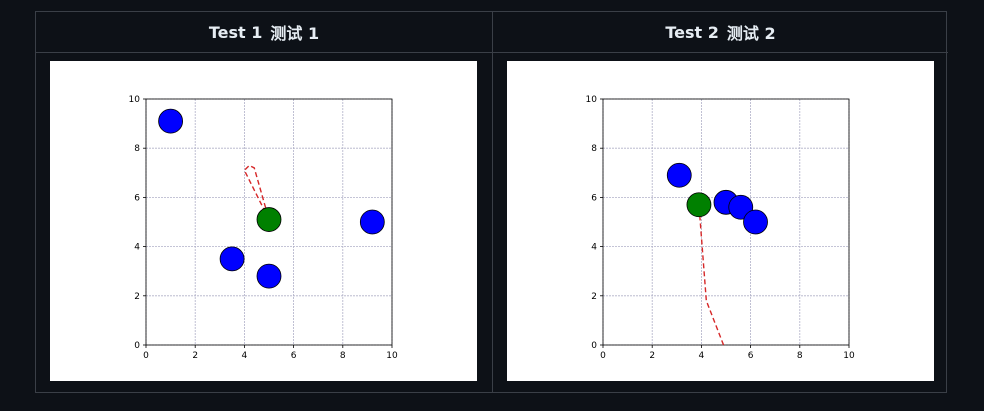 Image resolution: width=984 pixels, height=411 pixels. Describe the element at coordinates (264, 32) in the screenshot. I see `test-1-header: Test 1 测试 1` at that location.